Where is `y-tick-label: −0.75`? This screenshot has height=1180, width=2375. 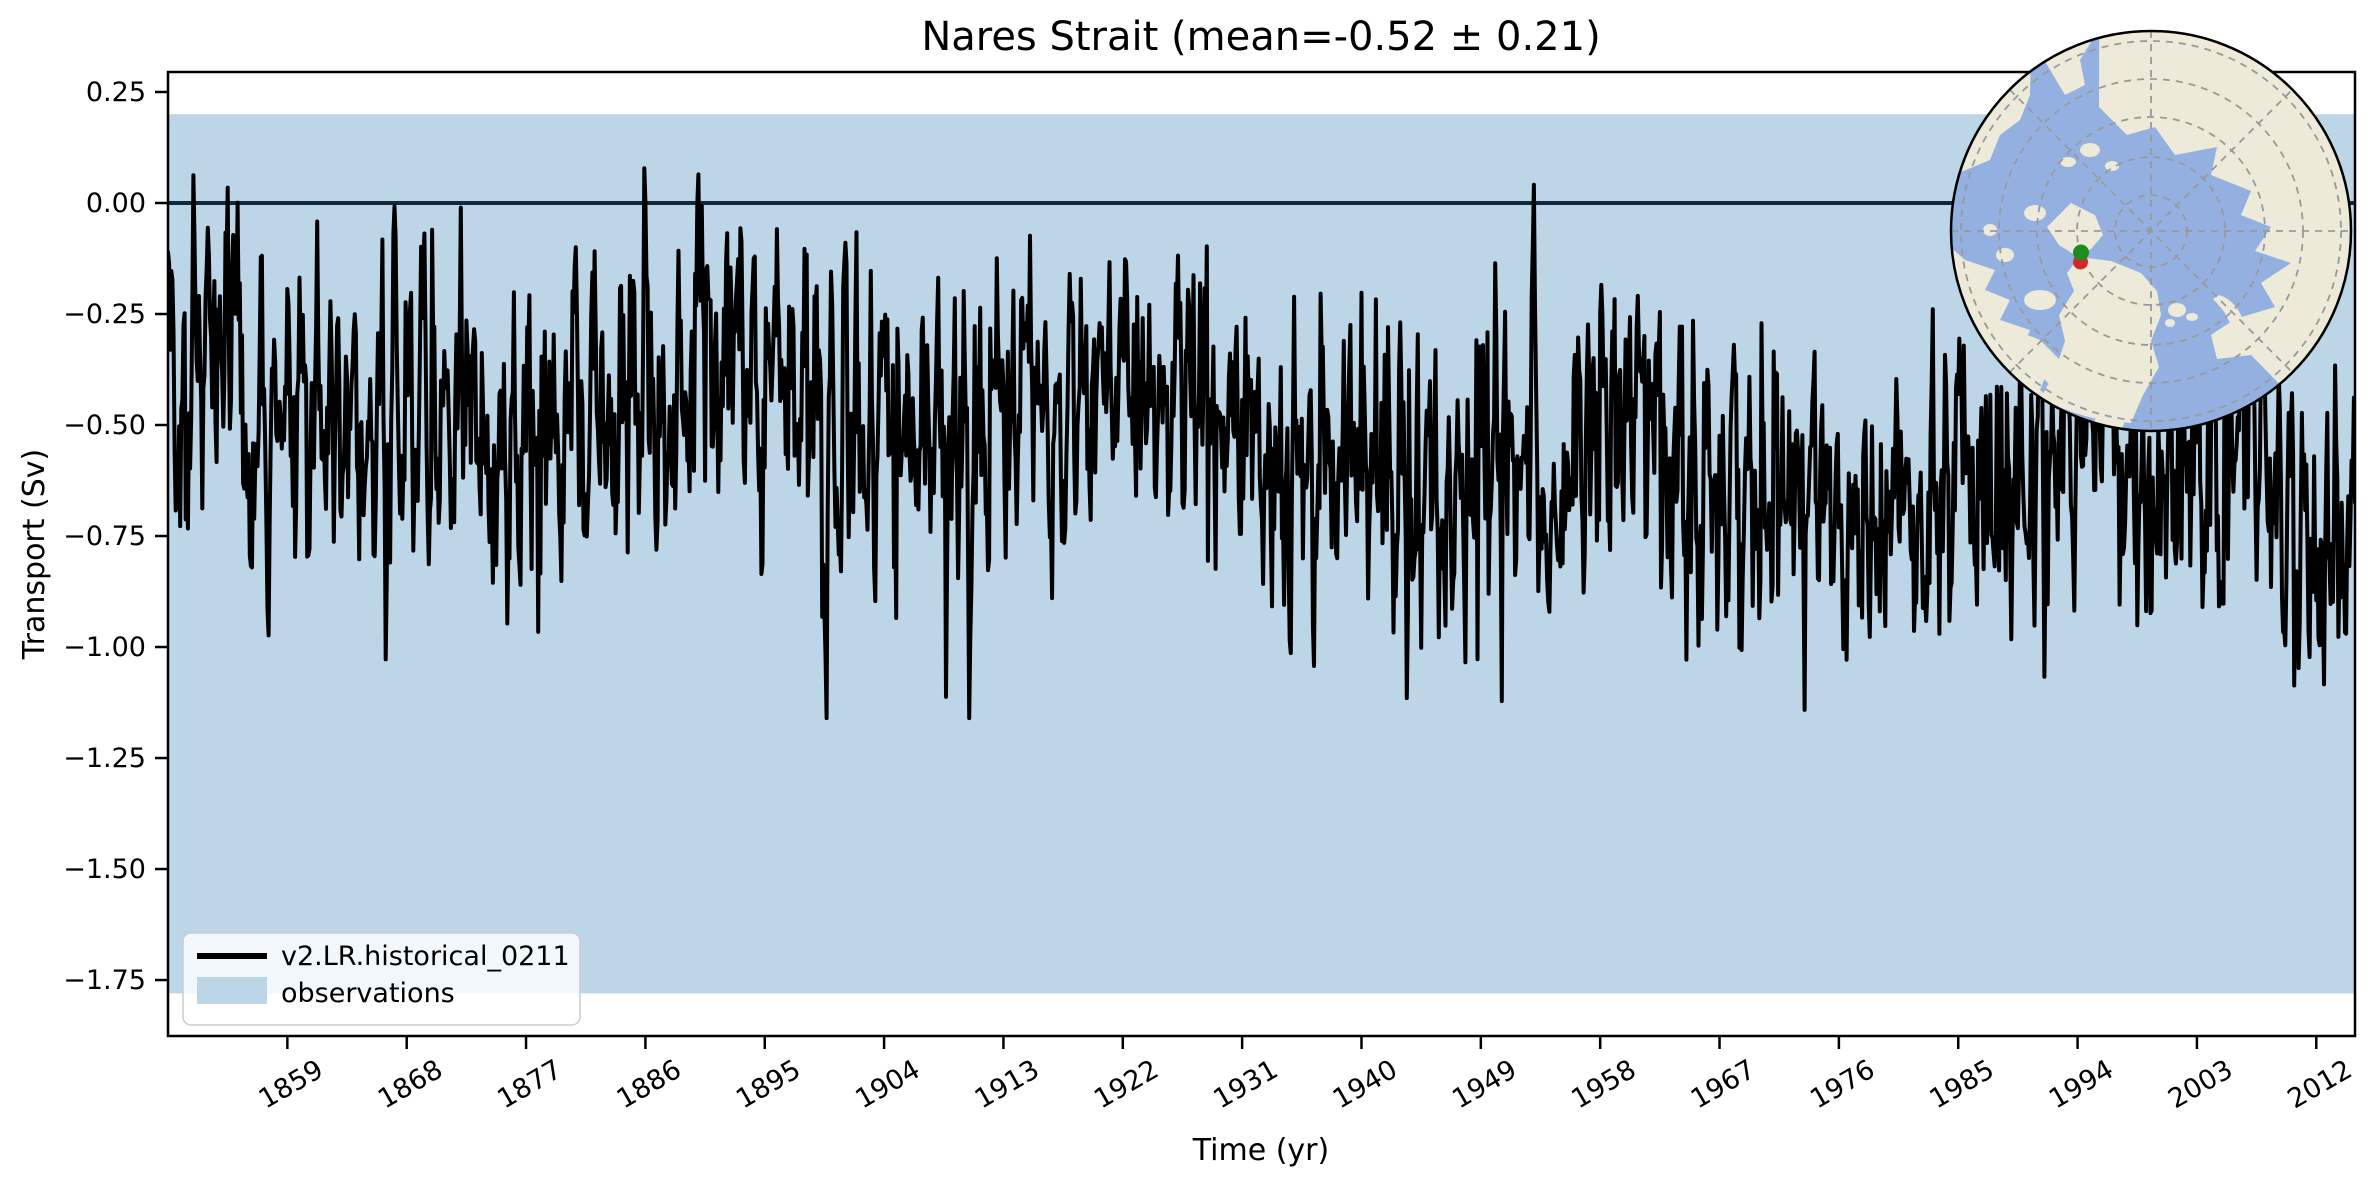
y-tick-label: −0.75 is located at coordinates (104, 536).